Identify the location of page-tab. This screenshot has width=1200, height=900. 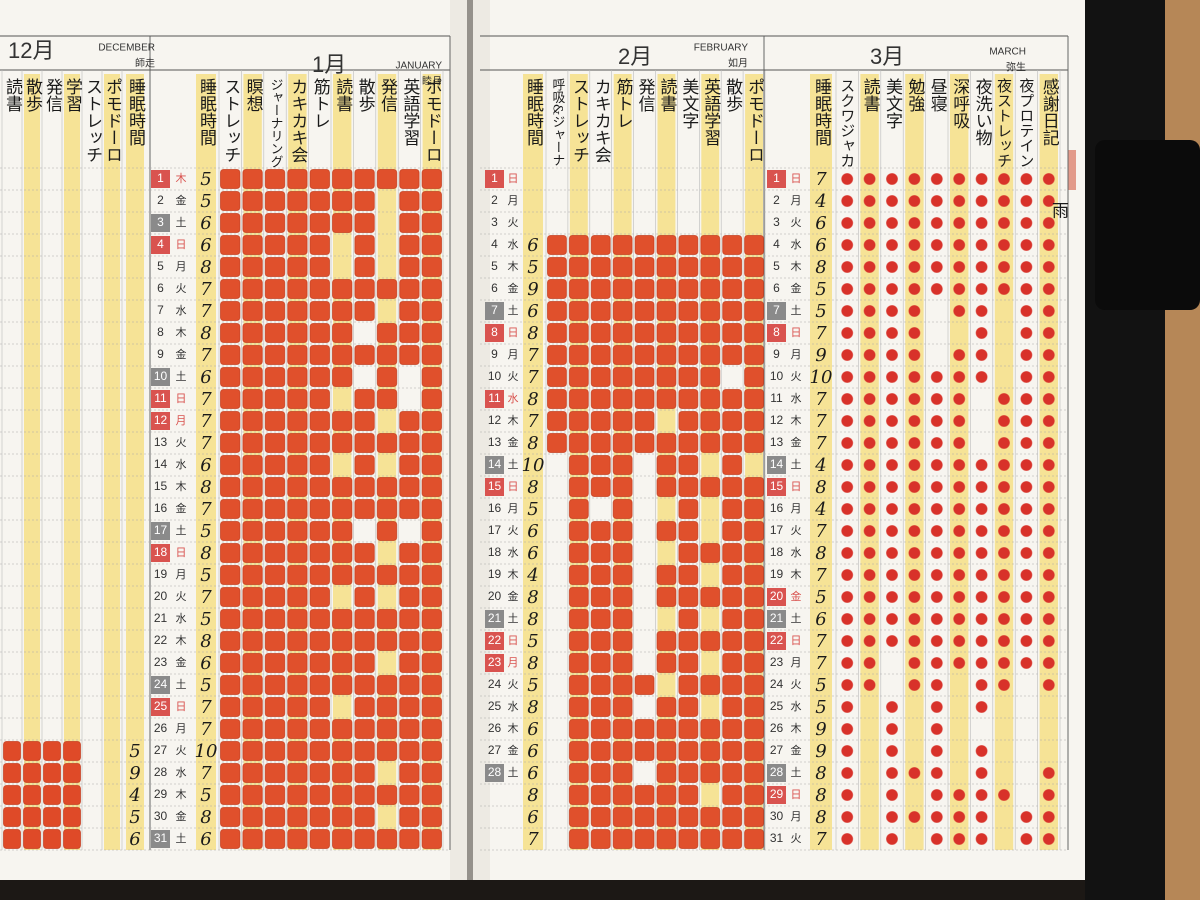
(1072, 170).